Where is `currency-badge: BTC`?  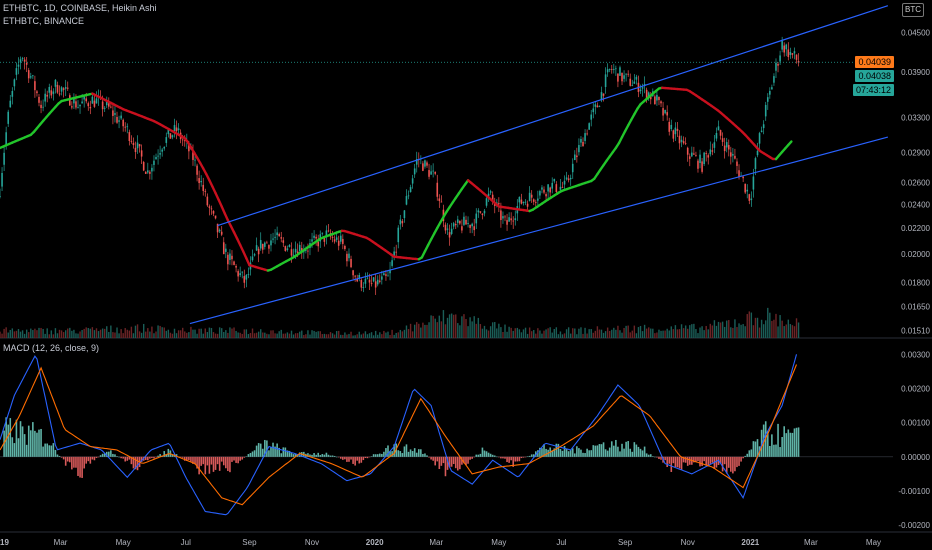
currency-badge: BTC is located at coordinates (913, 10).